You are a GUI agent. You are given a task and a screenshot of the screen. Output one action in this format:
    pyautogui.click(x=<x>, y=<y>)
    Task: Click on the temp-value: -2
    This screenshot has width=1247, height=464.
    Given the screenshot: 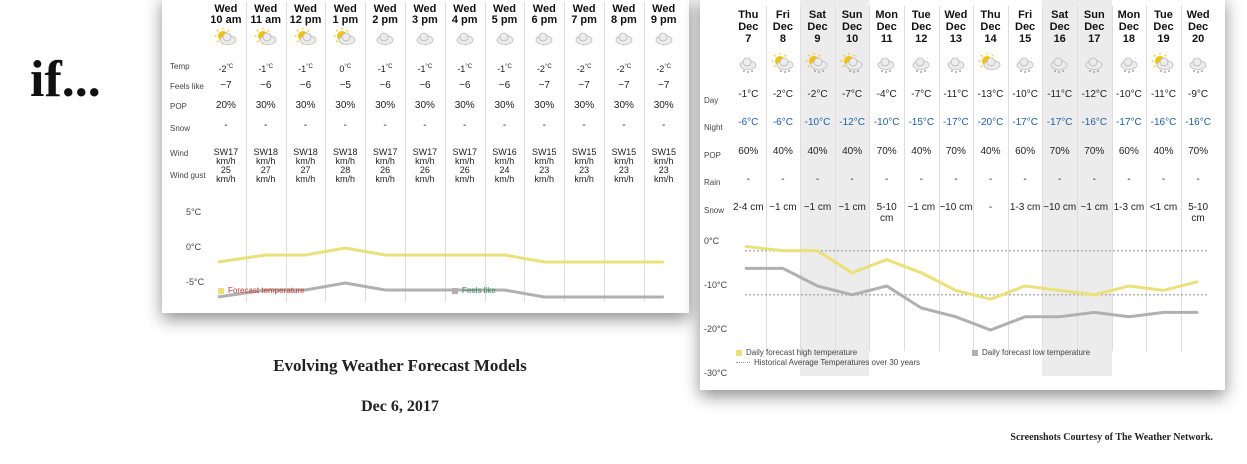 What is the action you would take?
    pyautogui.click(x=620, y=69)
    